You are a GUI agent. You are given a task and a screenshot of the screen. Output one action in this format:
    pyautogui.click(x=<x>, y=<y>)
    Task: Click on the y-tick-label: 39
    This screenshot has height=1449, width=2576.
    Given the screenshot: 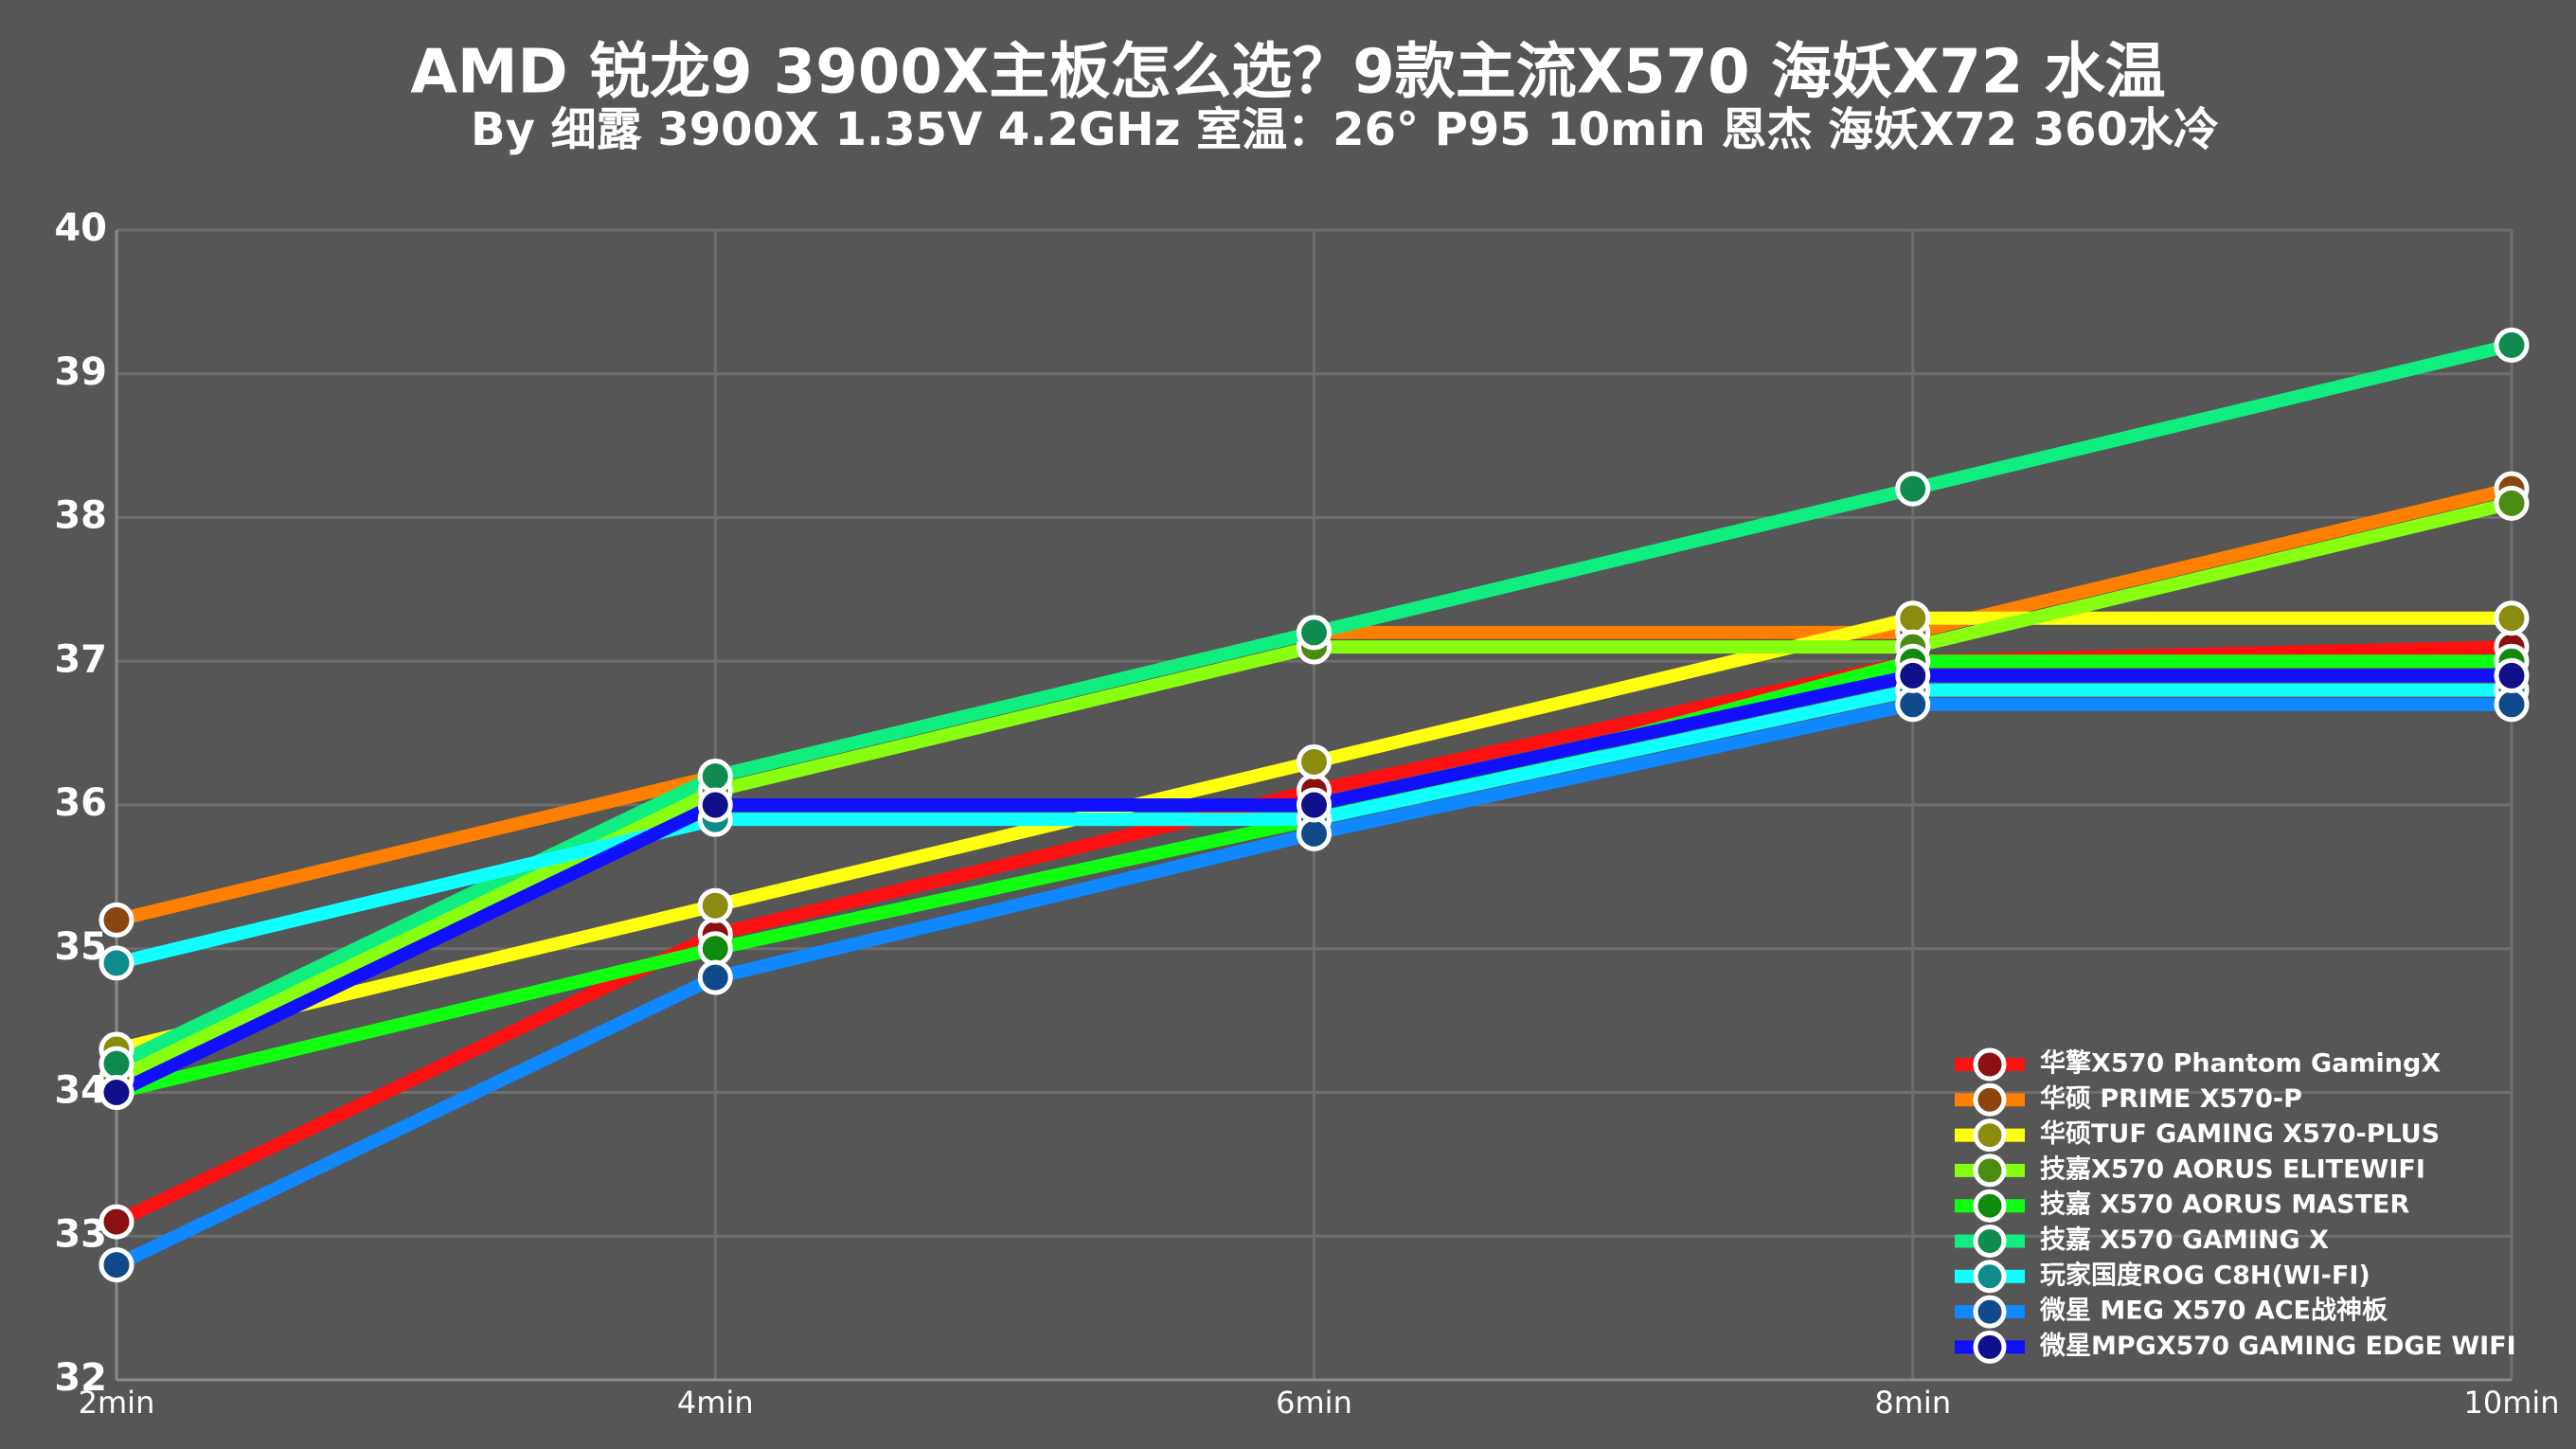 What is the action you would take?
    pyautogui.click(x=80, y=372)
    